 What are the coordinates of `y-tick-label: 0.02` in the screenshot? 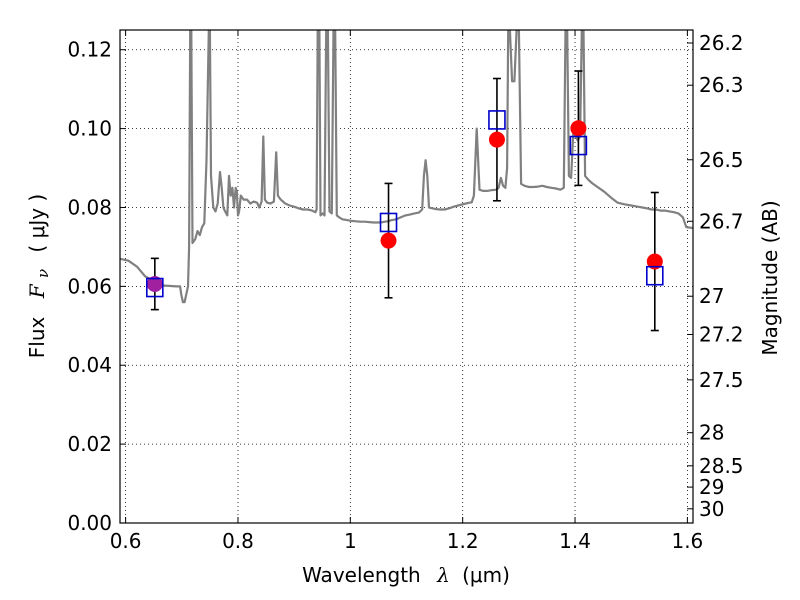 It's located at (89, 444).